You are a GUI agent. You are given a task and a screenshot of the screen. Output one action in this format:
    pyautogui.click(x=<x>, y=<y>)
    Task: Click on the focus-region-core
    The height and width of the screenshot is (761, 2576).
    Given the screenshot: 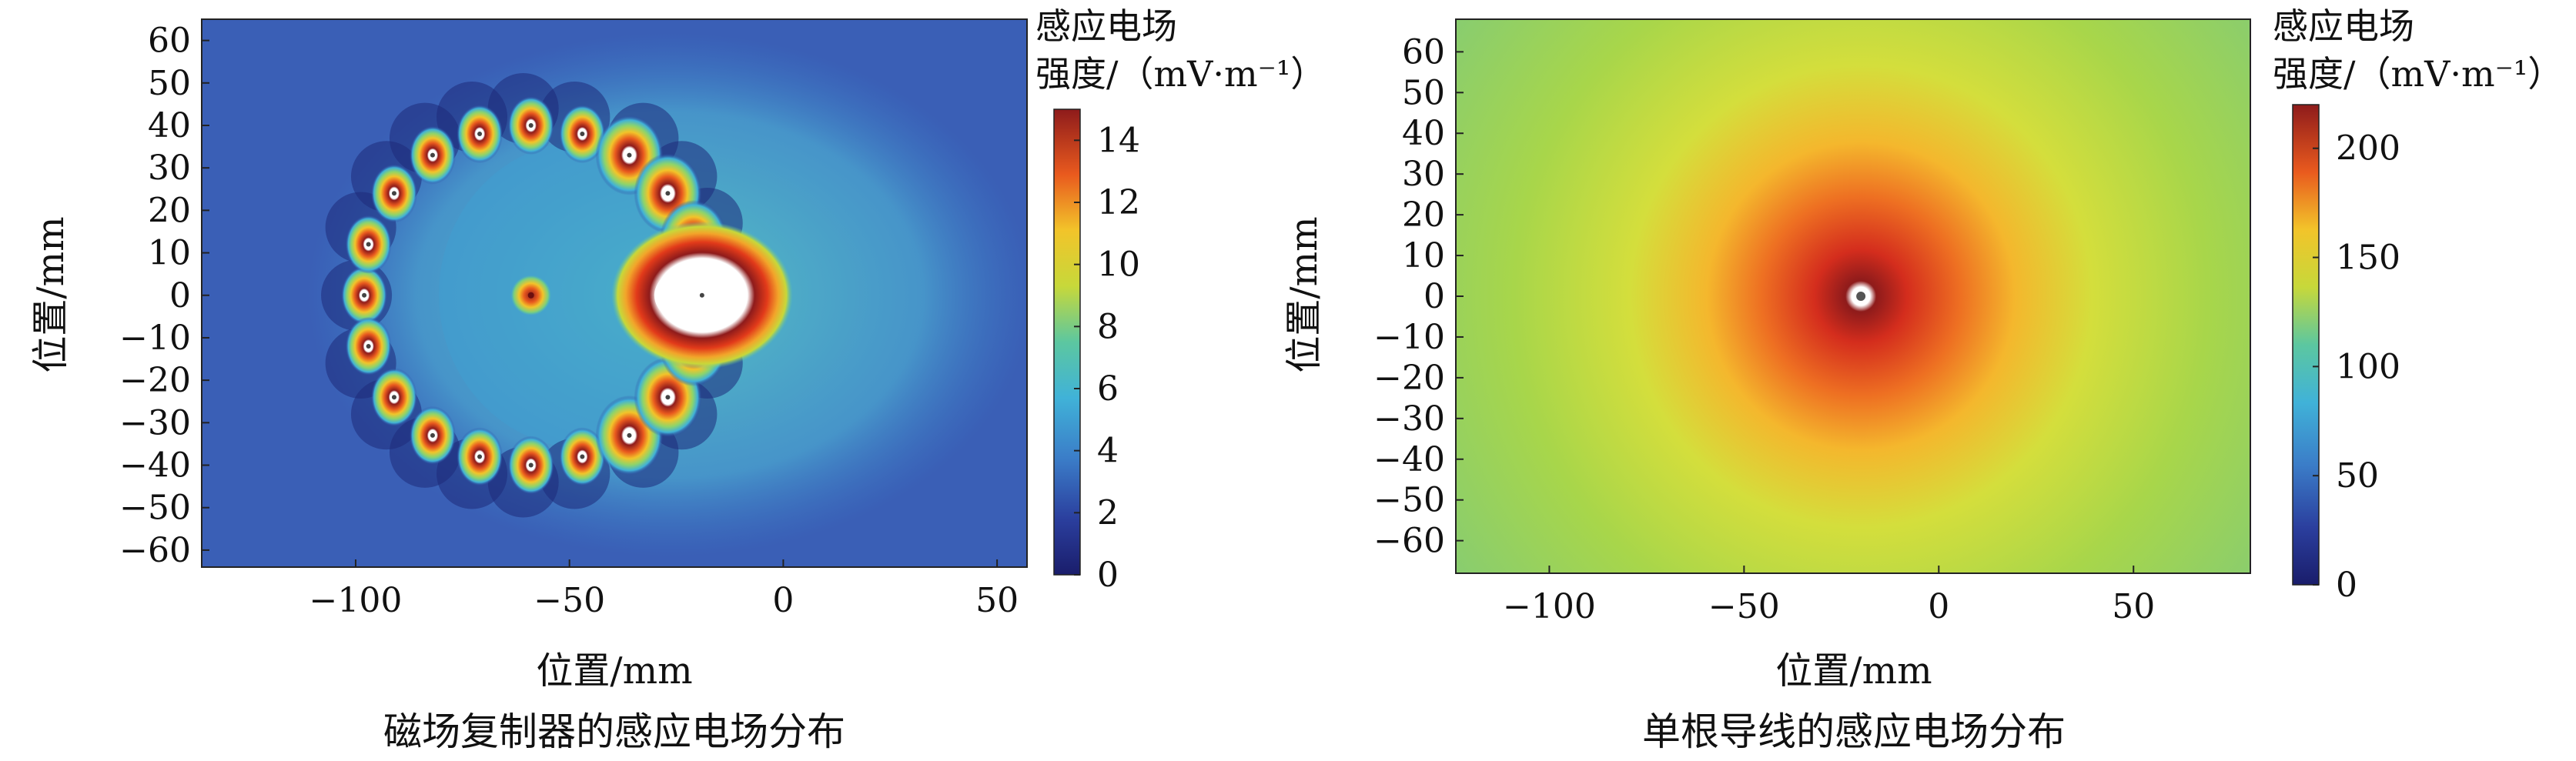 What is the action you would take?
    pyautogui.click(x=699, y=295)
    